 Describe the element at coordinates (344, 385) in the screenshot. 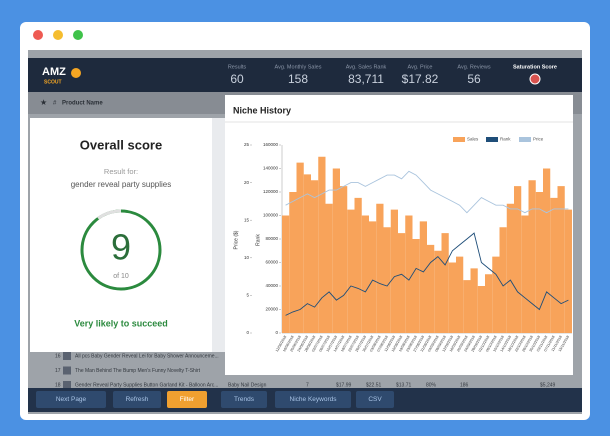

I see `row-cell: $17.99` at that location.